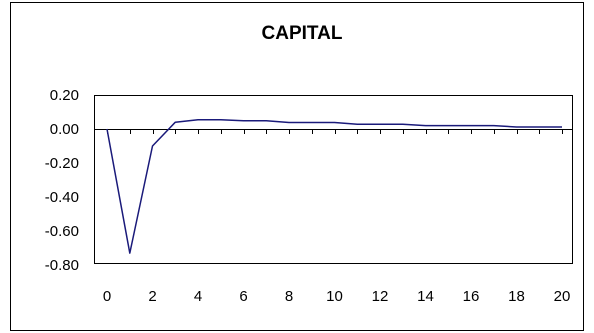  Describe the element at coordinates (62, 163) in the screenshot. I see `y-tick-label: -0.20` at that location.